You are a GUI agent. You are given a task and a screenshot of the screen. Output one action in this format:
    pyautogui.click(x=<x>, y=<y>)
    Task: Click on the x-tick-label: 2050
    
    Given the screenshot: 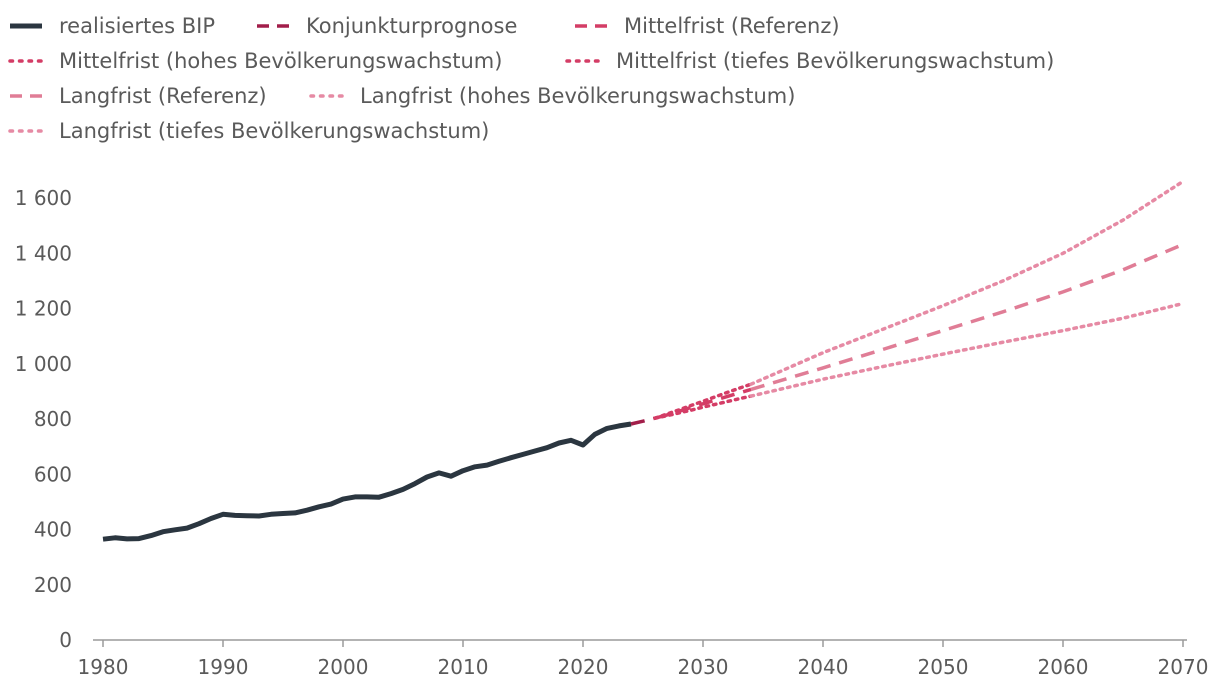 What is the action you would take?
    pyautogui.click(x=943, y=667)
    